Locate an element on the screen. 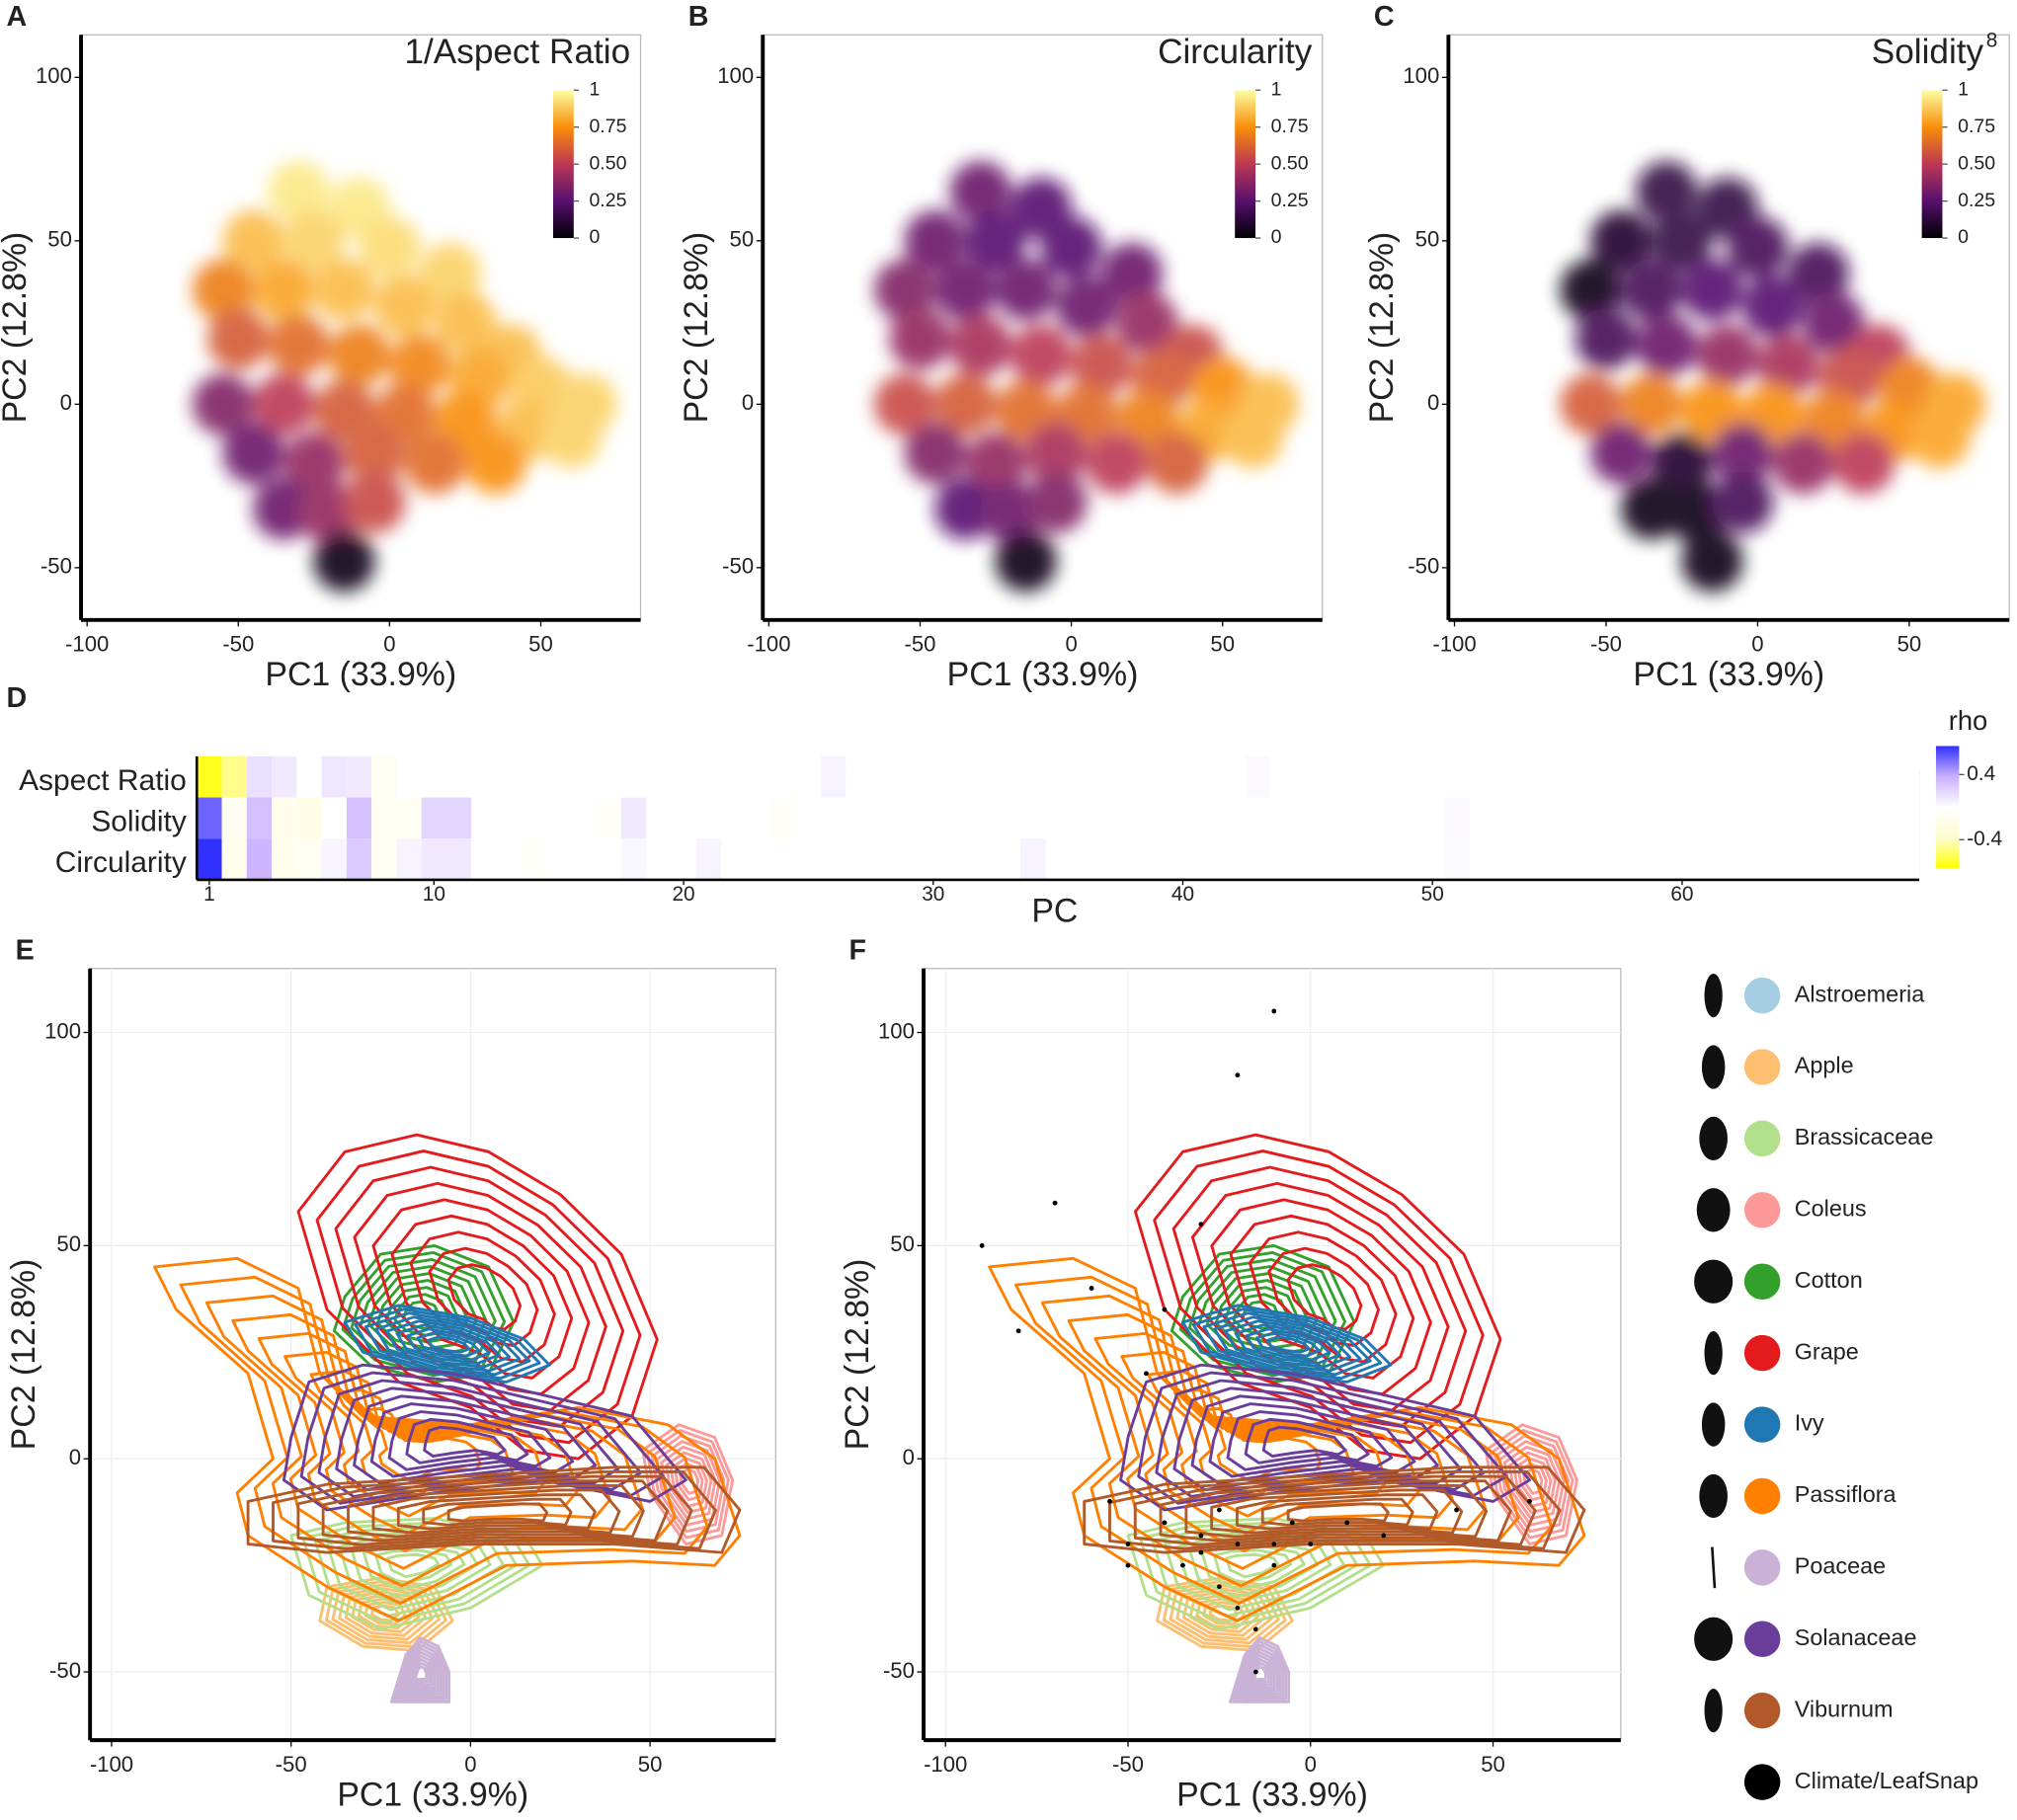 Image resolution: width=2017 pixels, height=1820 pixels. colorbar-tick-label: 1 is located at coordinates (1963, 89).